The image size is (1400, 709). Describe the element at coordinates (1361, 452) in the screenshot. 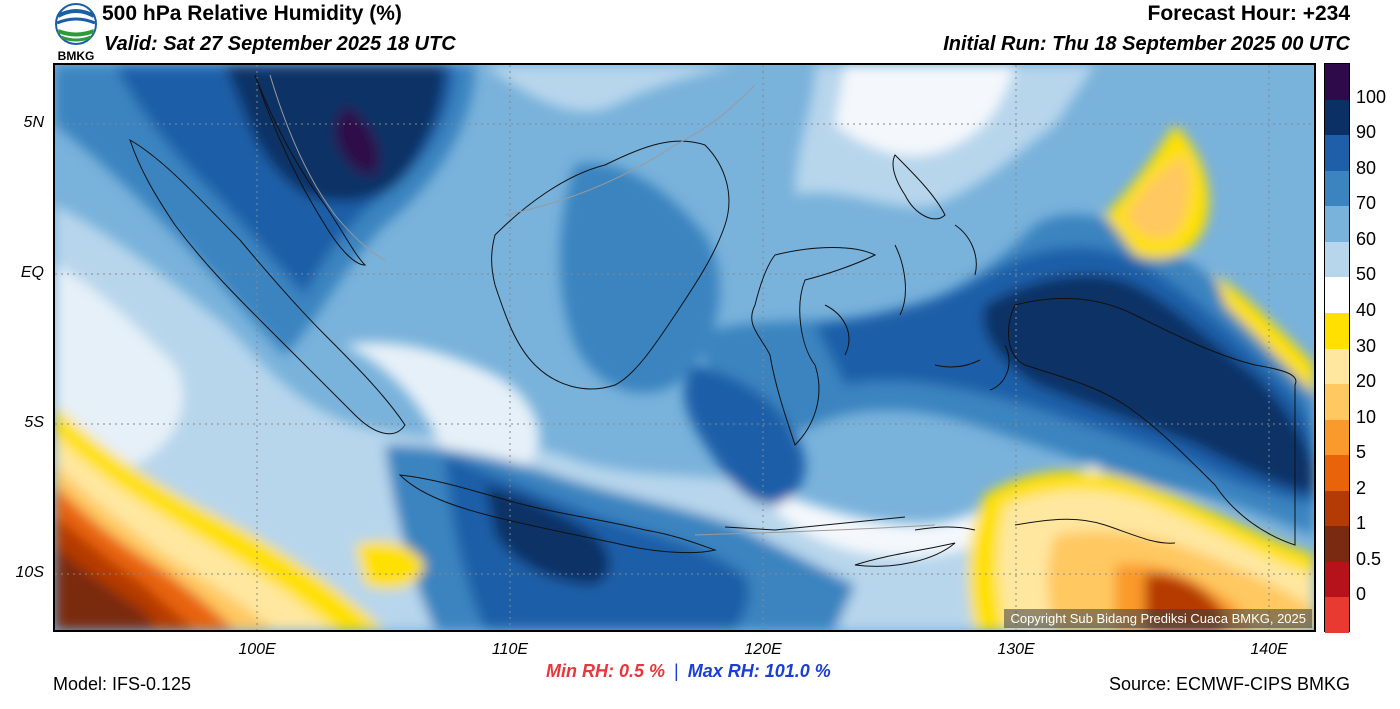

I see `colorbar-label: 5` at that location.